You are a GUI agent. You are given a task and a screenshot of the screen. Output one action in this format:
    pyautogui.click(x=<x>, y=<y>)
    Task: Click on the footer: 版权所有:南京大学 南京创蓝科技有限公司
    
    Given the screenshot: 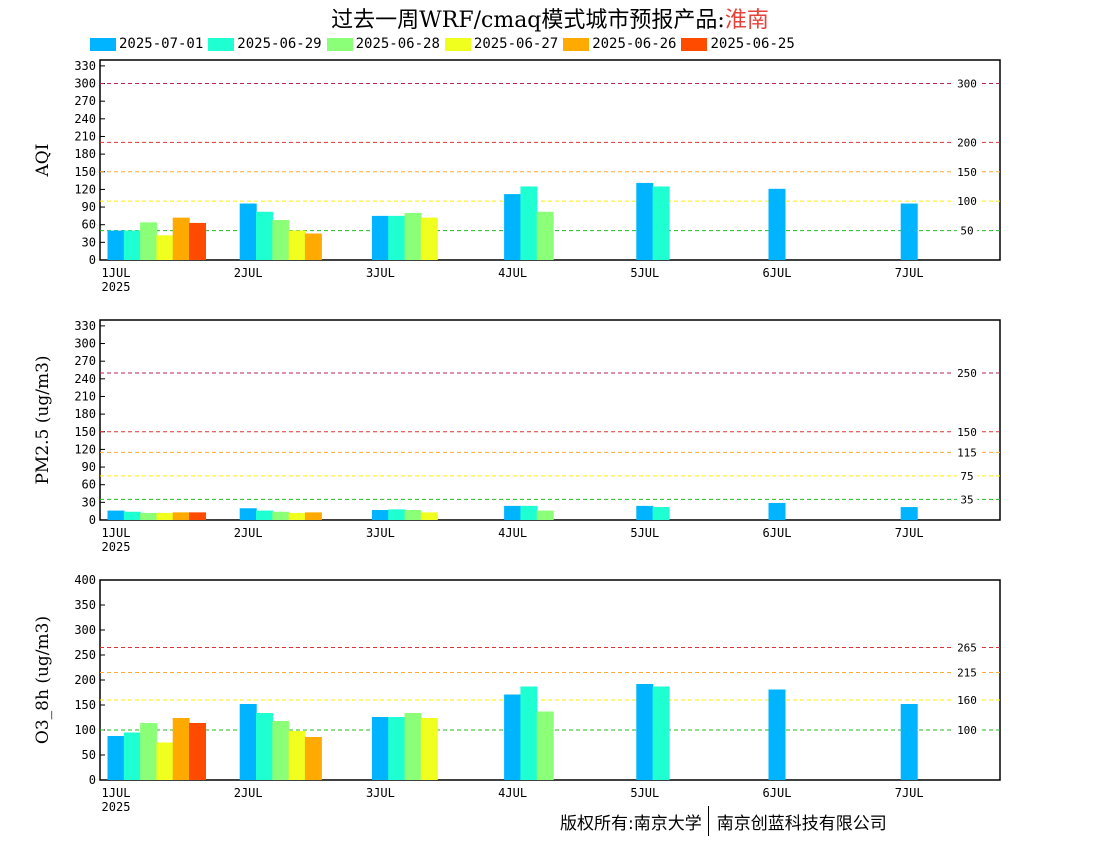 What is the action you would take?
    pyautogui.click(x=723, y=822)
    